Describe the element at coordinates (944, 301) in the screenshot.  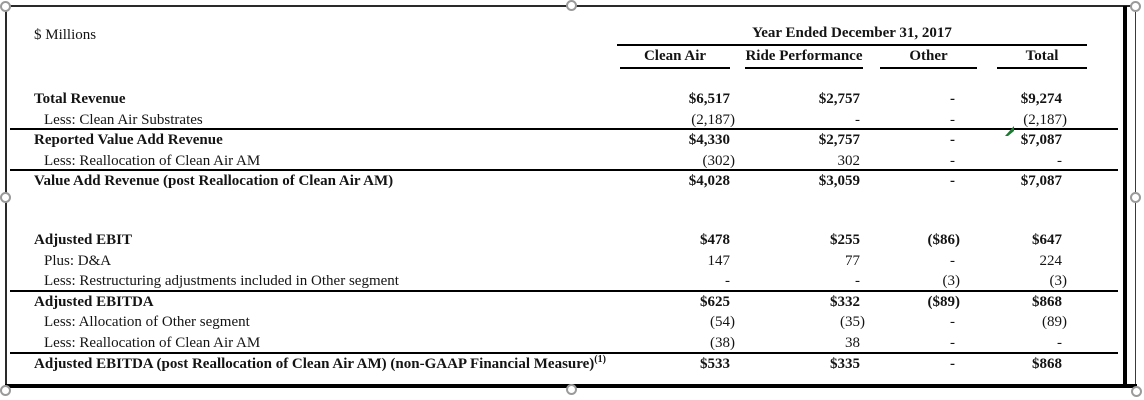
I see `value-cell: ($89)` at that location.